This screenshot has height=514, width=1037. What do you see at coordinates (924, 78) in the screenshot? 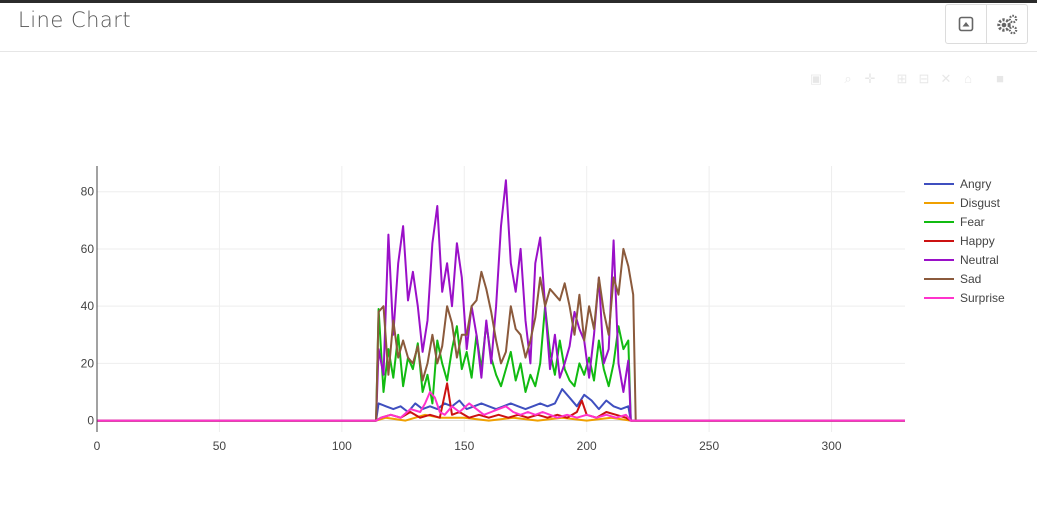
I see `zoom-out-icon: ⊟` at bounding box center [924, 78].